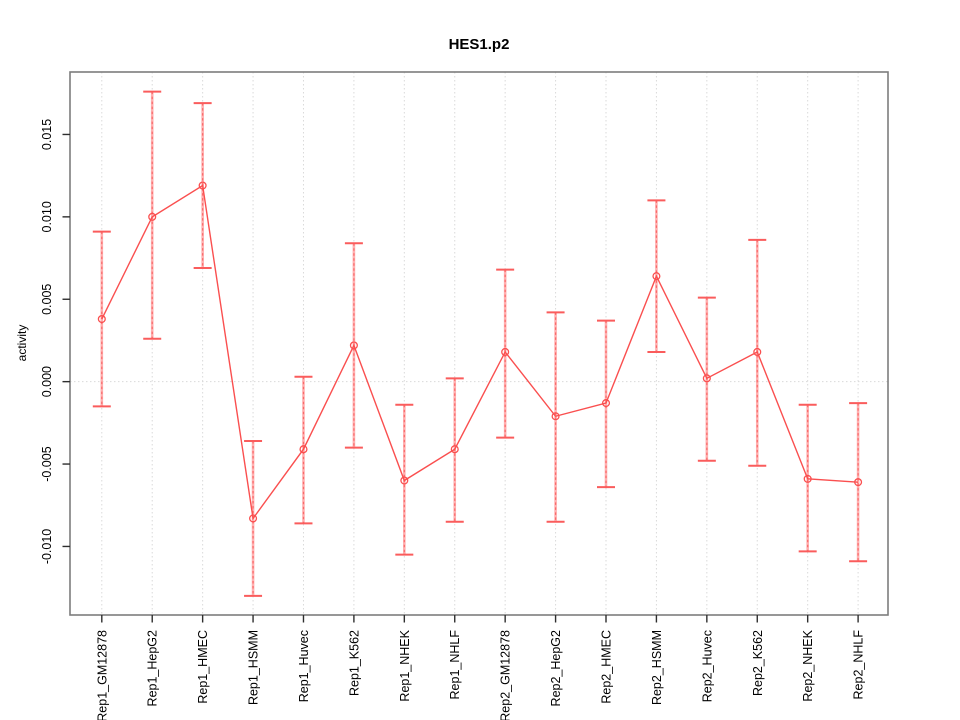 The image size is (960, 720). I want to click on x-tick-label: Rep2_HepG2, so click(556, 668).